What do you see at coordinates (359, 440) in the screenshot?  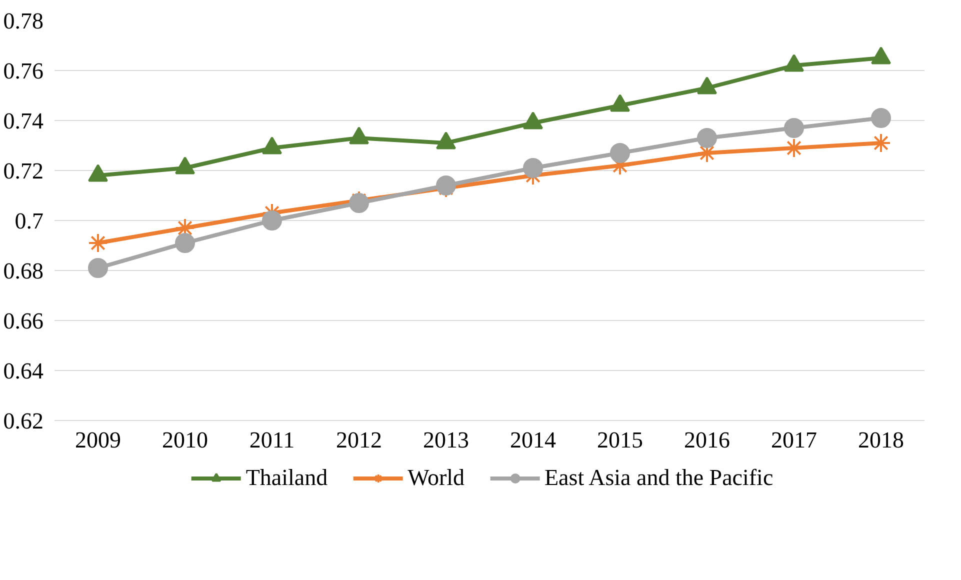 I see `x-tick-label: 2012` at bounding box center [359, 440].